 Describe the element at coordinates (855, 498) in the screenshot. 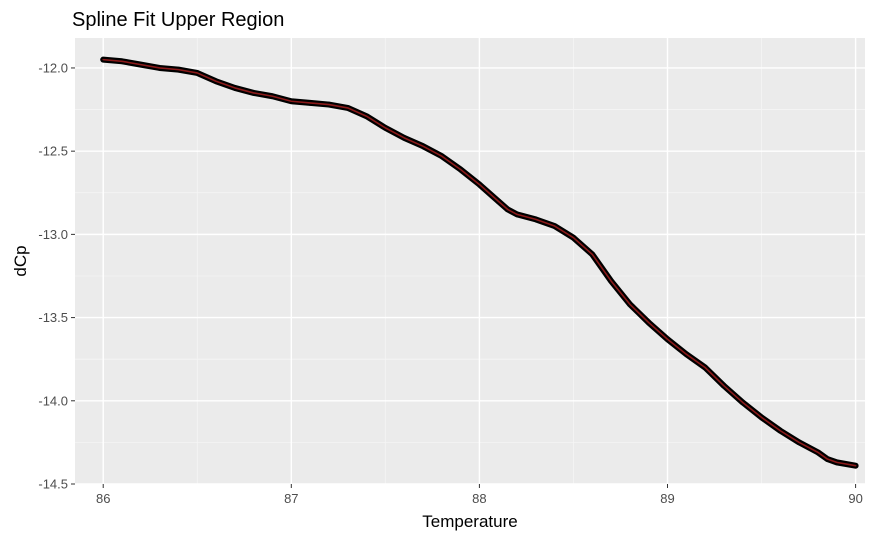

I see `x-tick-label: 90` at that location.